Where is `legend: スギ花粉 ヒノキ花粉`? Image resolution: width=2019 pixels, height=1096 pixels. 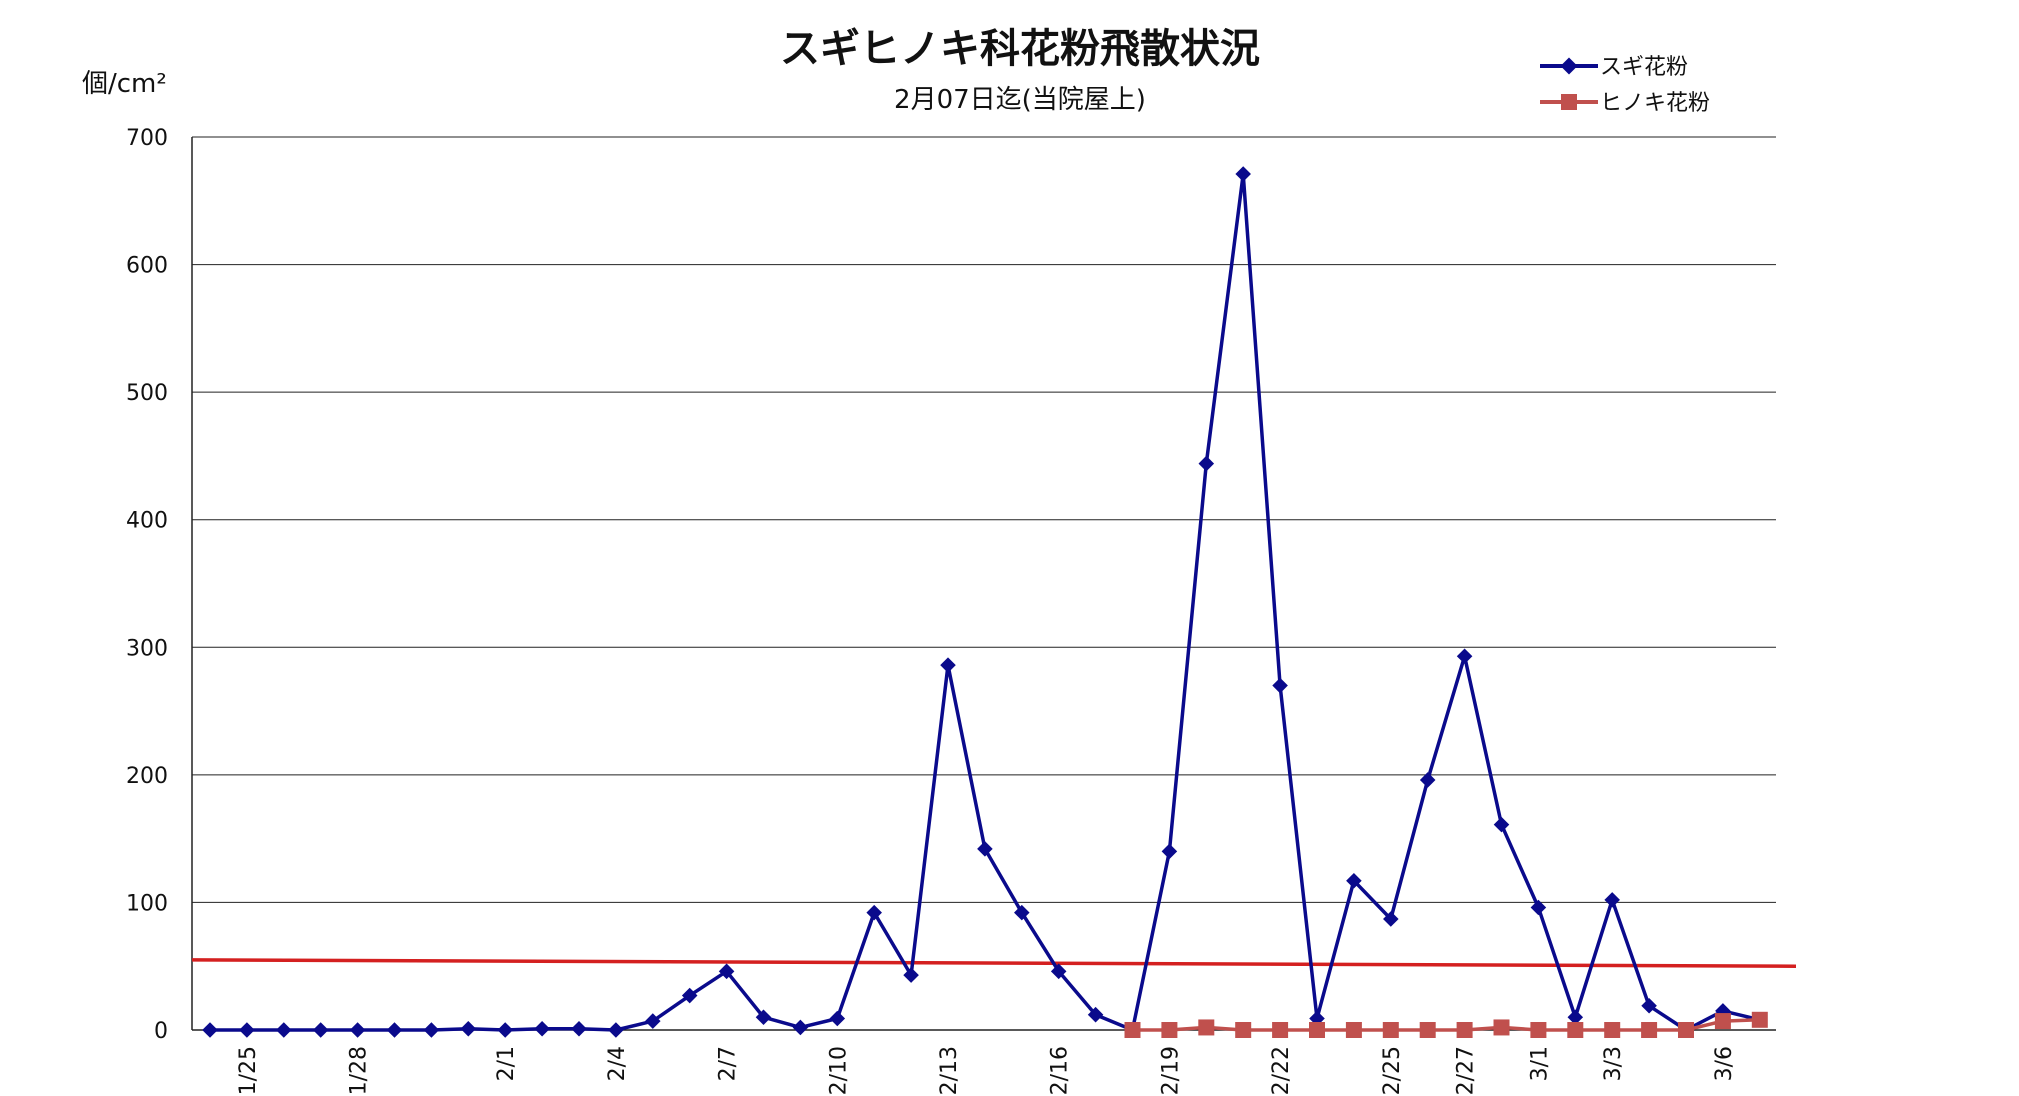
legend: スギ花粉 ヒノキ花粉 is located at coordinates (1625, 85).